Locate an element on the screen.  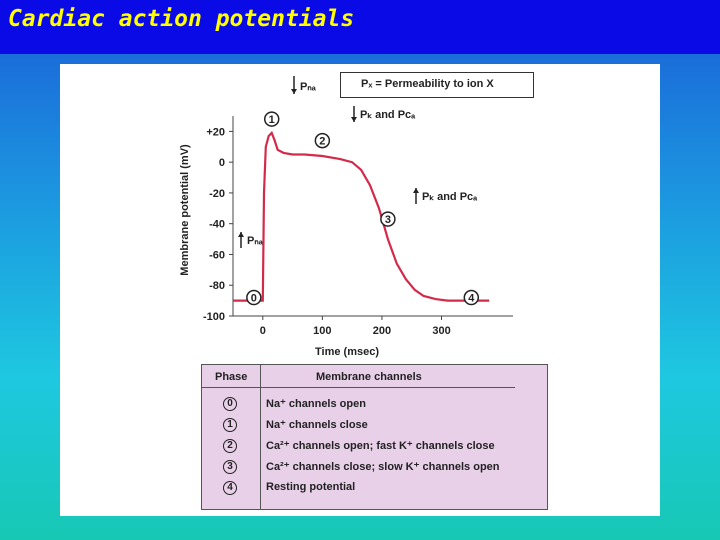
phase-number: 0 is located at coordinates (230, 404).